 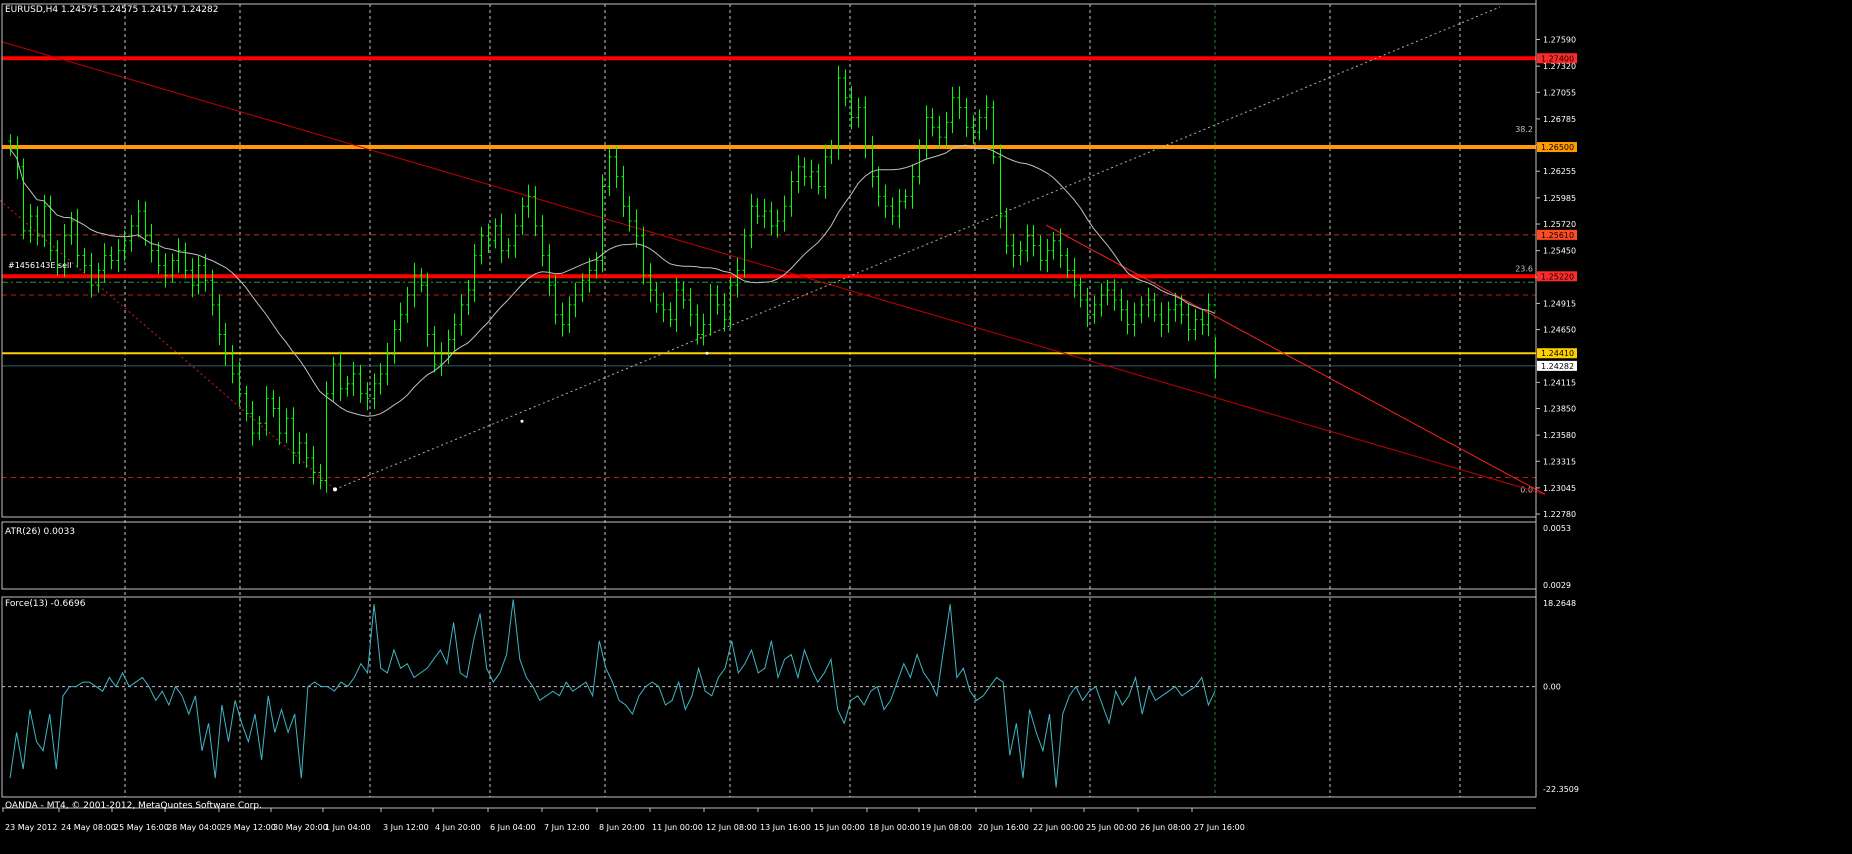 I want to click on price-tag-label: 1.24410, so click(x=1557, y=353).